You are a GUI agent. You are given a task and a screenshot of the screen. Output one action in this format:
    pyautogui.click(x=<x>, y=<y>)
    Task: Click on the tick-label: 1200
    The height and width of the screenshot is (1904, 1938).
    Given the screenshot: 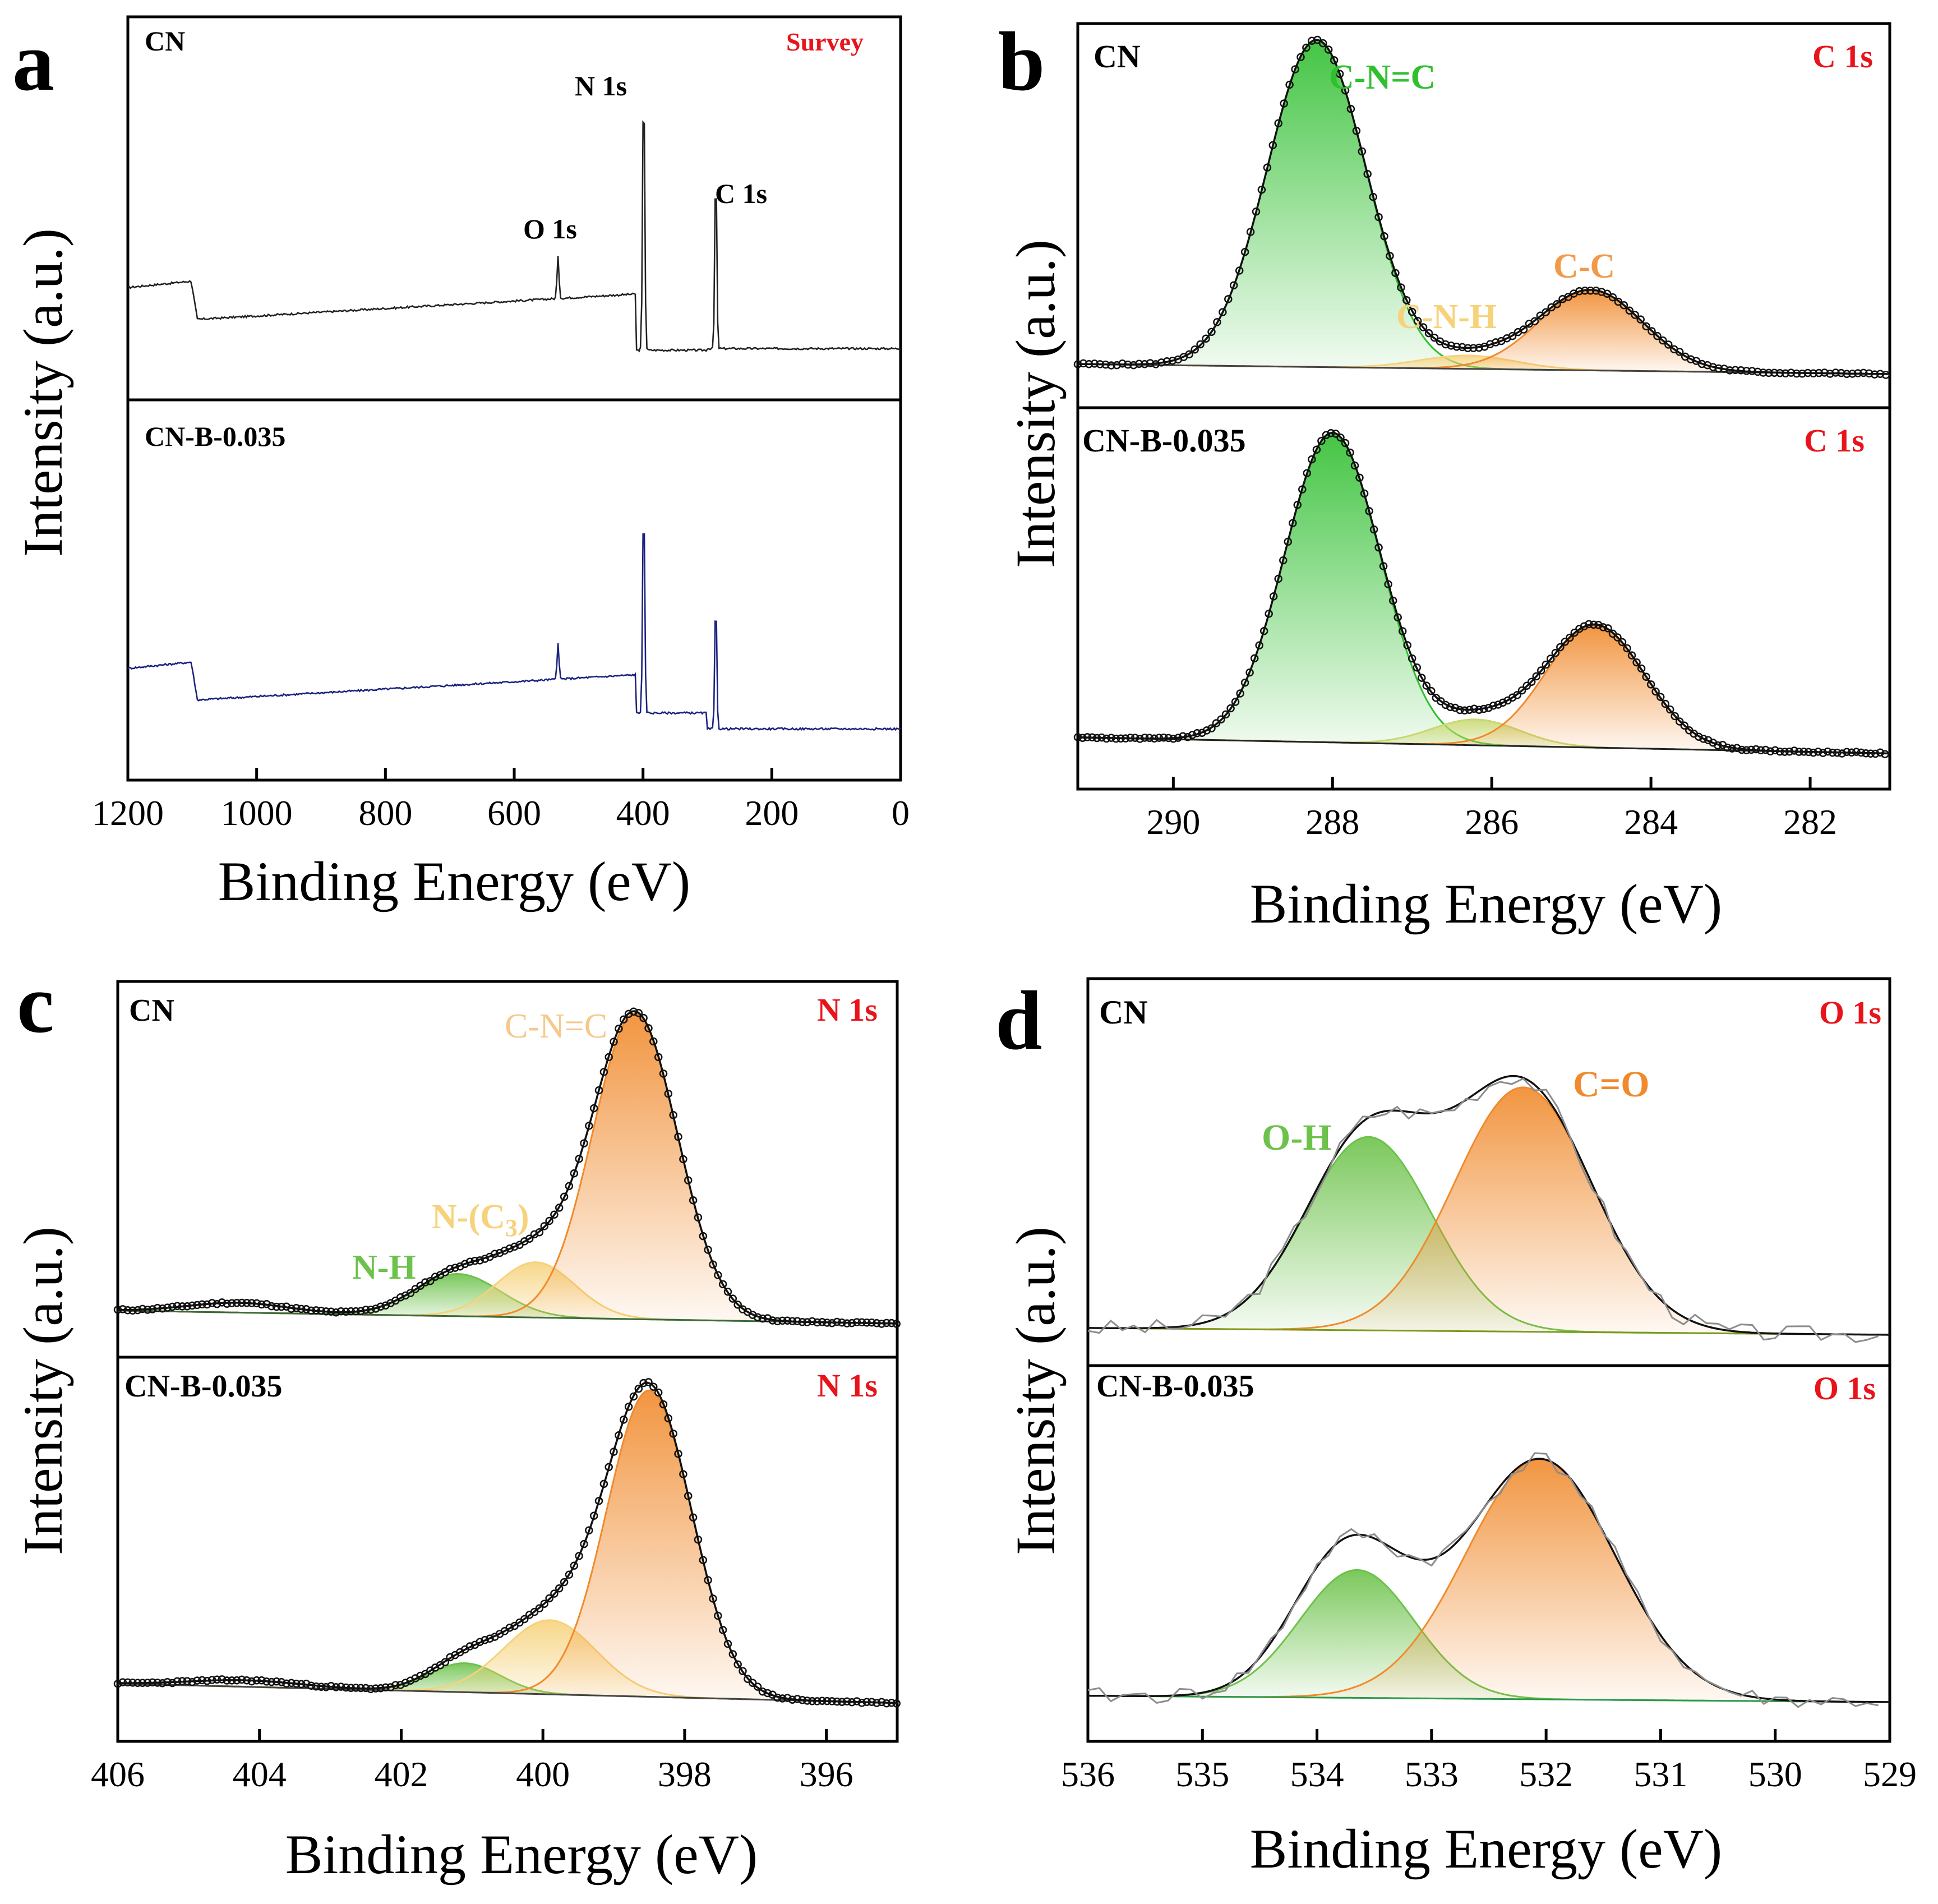 What is the action you would take?
    pyautogui.click(x=128, y=813)
    